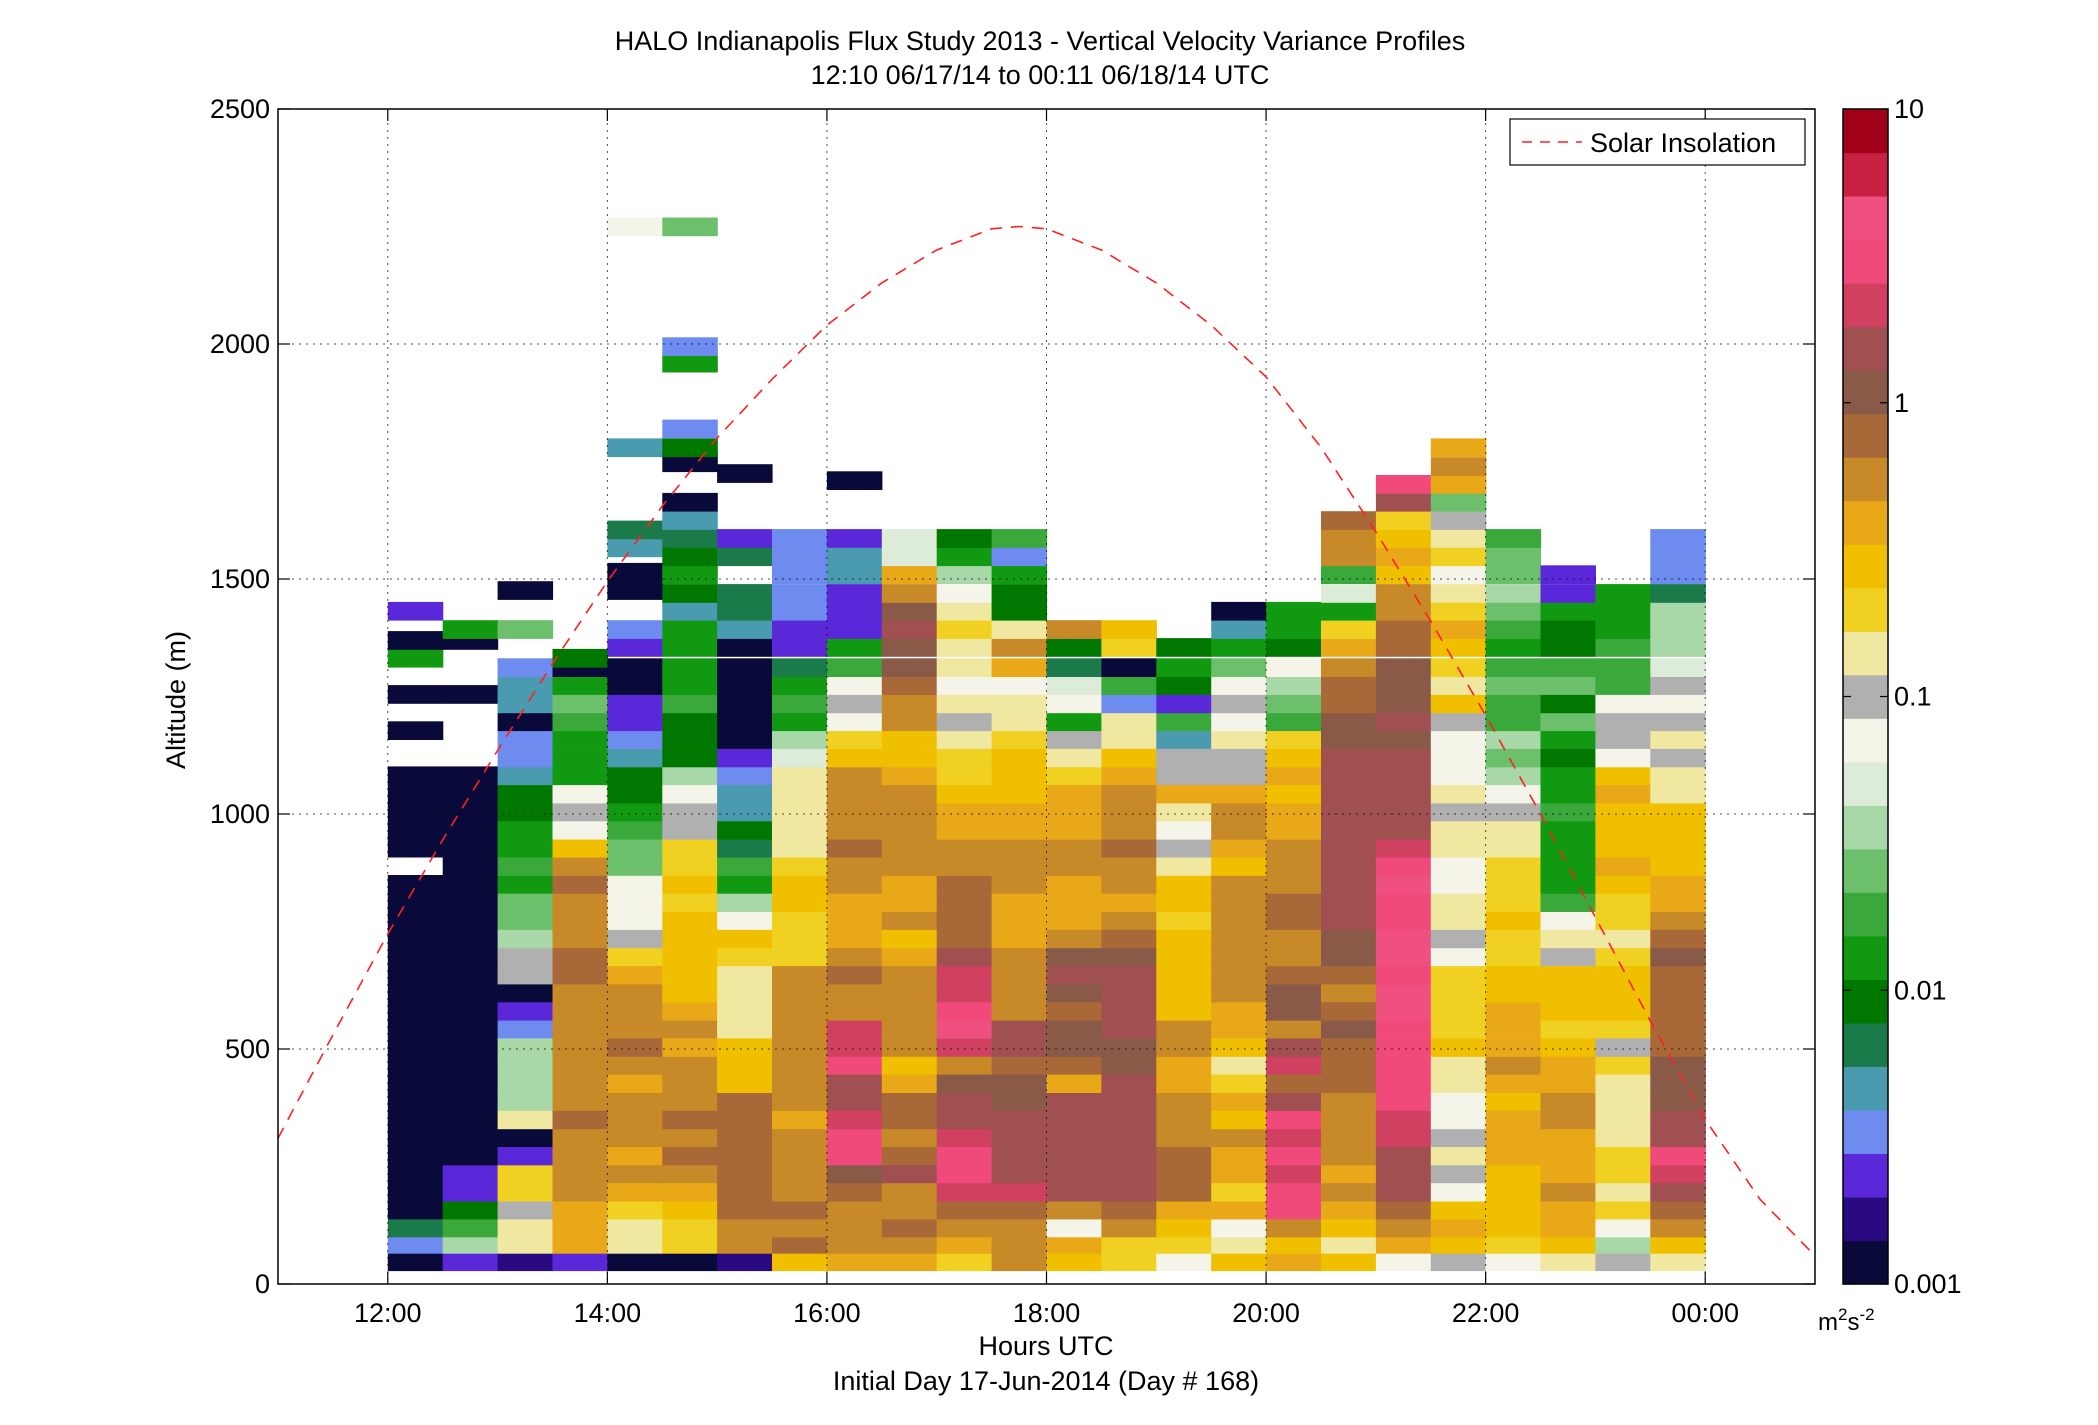 This screenshot has width=2098, height=1425. What do you see at coordinates (1266, 1313) in the screenshot?
I see `x-tick-label: 20:00` at bounding box center [1266, 1313].